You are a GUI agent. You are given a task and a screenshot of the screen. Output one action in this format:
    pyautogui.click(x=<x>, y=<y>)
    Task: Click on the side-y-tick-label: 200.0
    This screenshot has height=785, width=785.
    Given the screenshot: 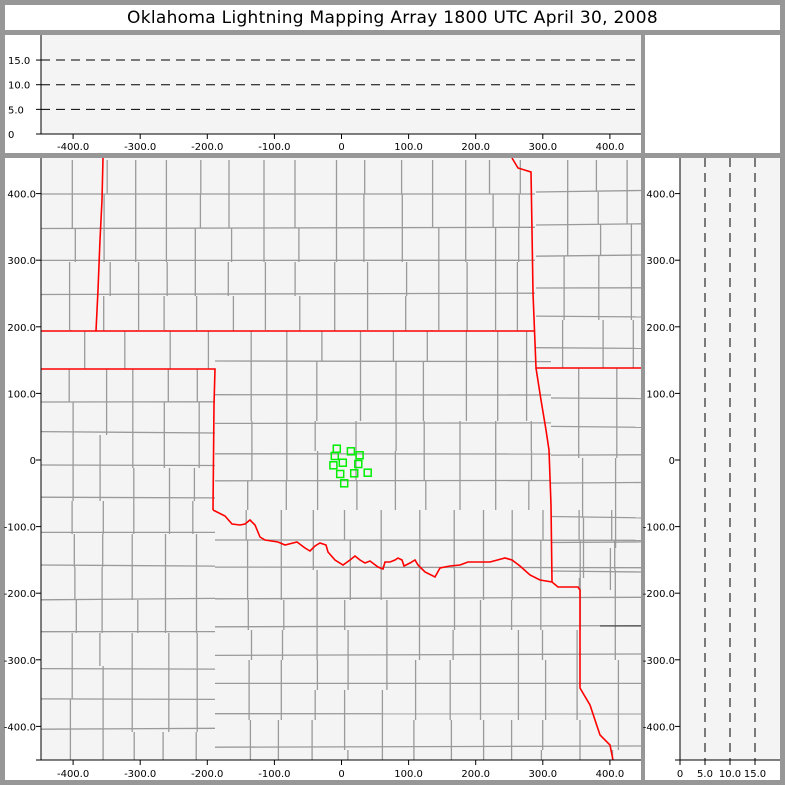 What is the action you would take?
    pyautogui.click(x=660, y=328)
    